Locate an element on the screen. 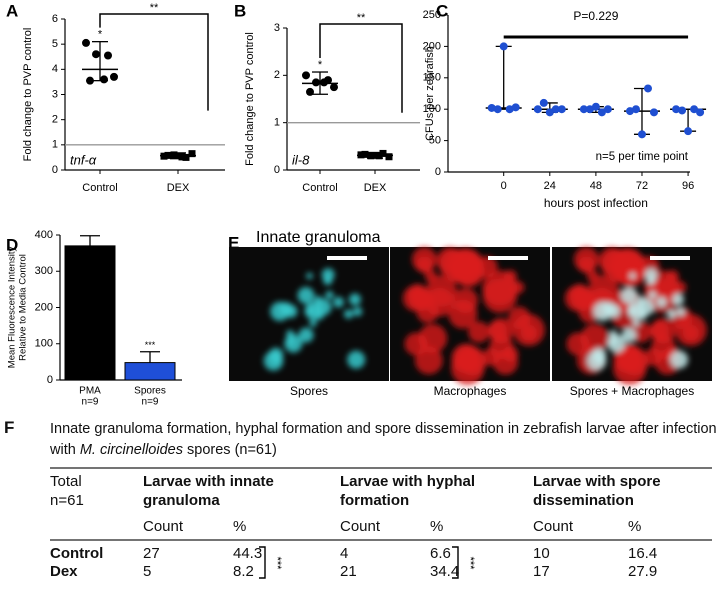 The width and height of the screenshot is (720, 589). table-cell: 34.4 is located at coordinates (445, 571).